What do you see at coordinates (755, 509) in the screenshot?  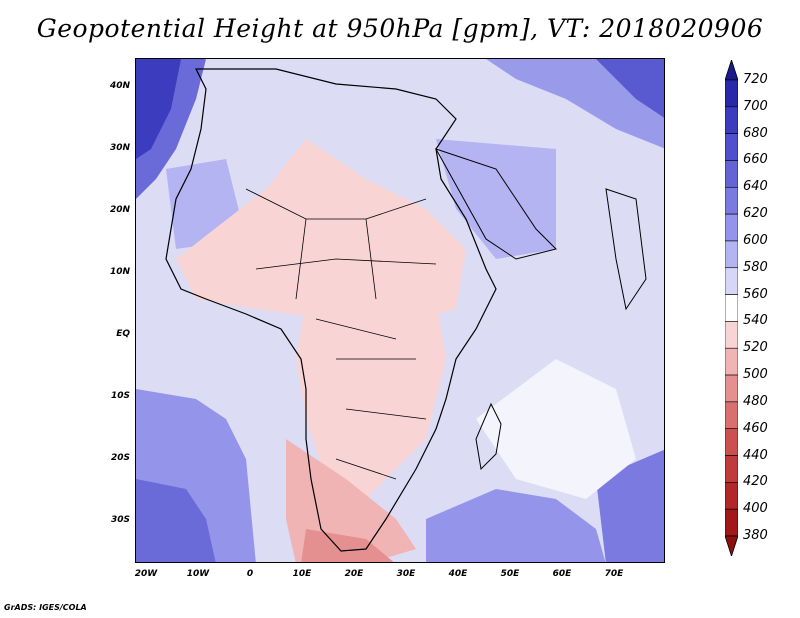 I see `colorbar-level-label: 400` at bounding box center [755, 509].